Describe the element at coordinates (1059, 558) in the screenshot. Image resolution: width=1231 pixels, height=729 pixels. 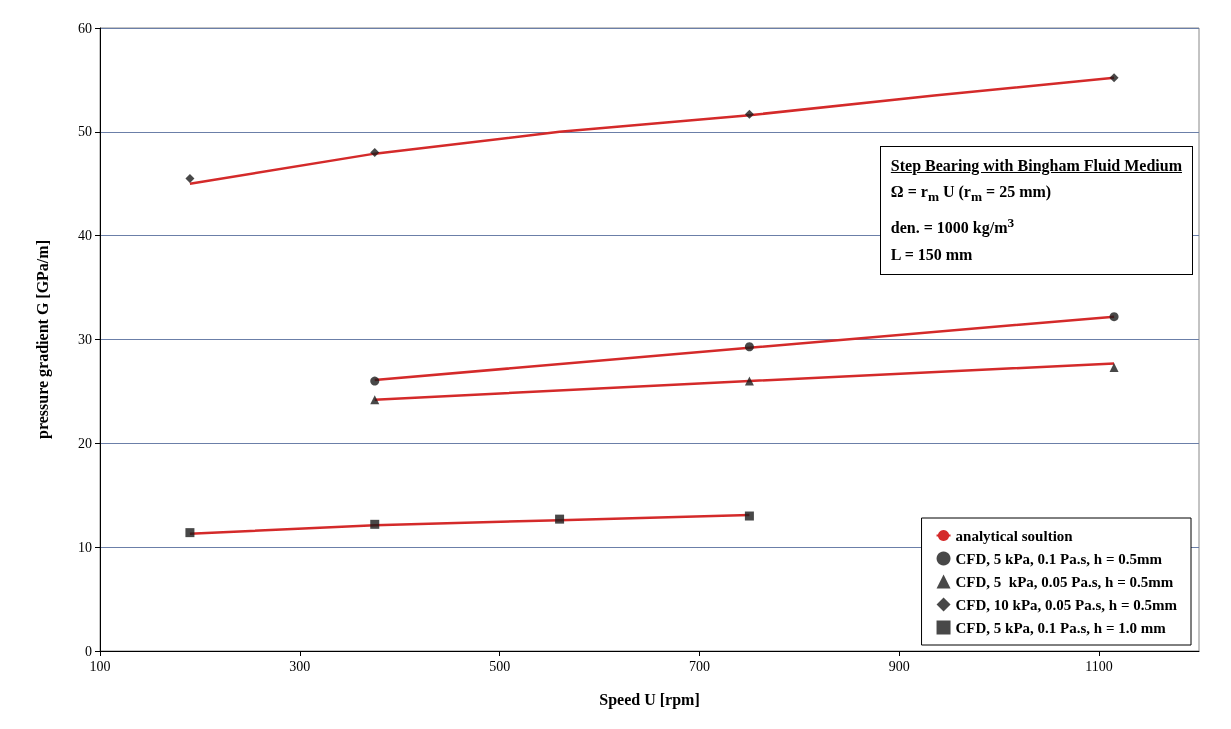
I see `legend-label: CFD, 5 kPa, 0.1 Pa.s, h = 0.5mm` at that location.